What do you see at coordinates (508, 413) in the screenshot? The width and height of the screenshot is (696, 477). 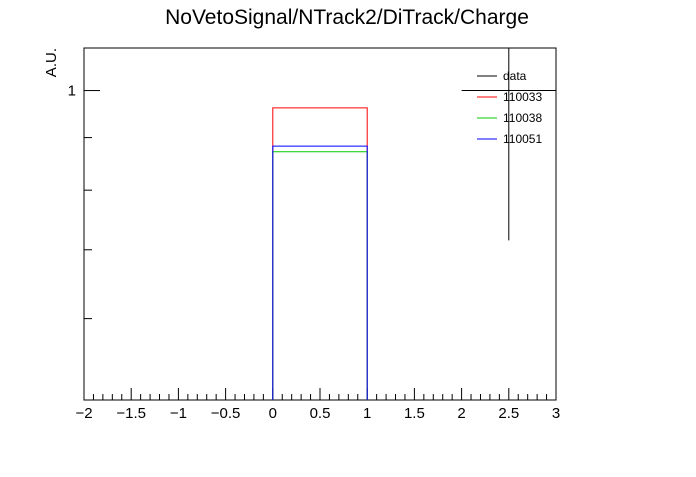 I see `x-tick-label: 2.5` at bounding box center [508, 413].